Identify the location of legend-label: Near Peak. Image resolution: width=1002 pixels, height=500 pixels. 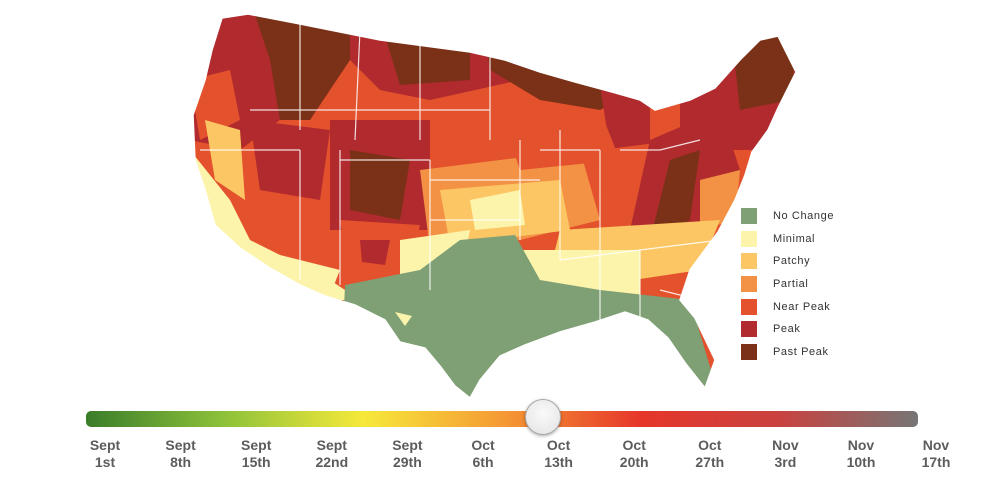
(802, 306).